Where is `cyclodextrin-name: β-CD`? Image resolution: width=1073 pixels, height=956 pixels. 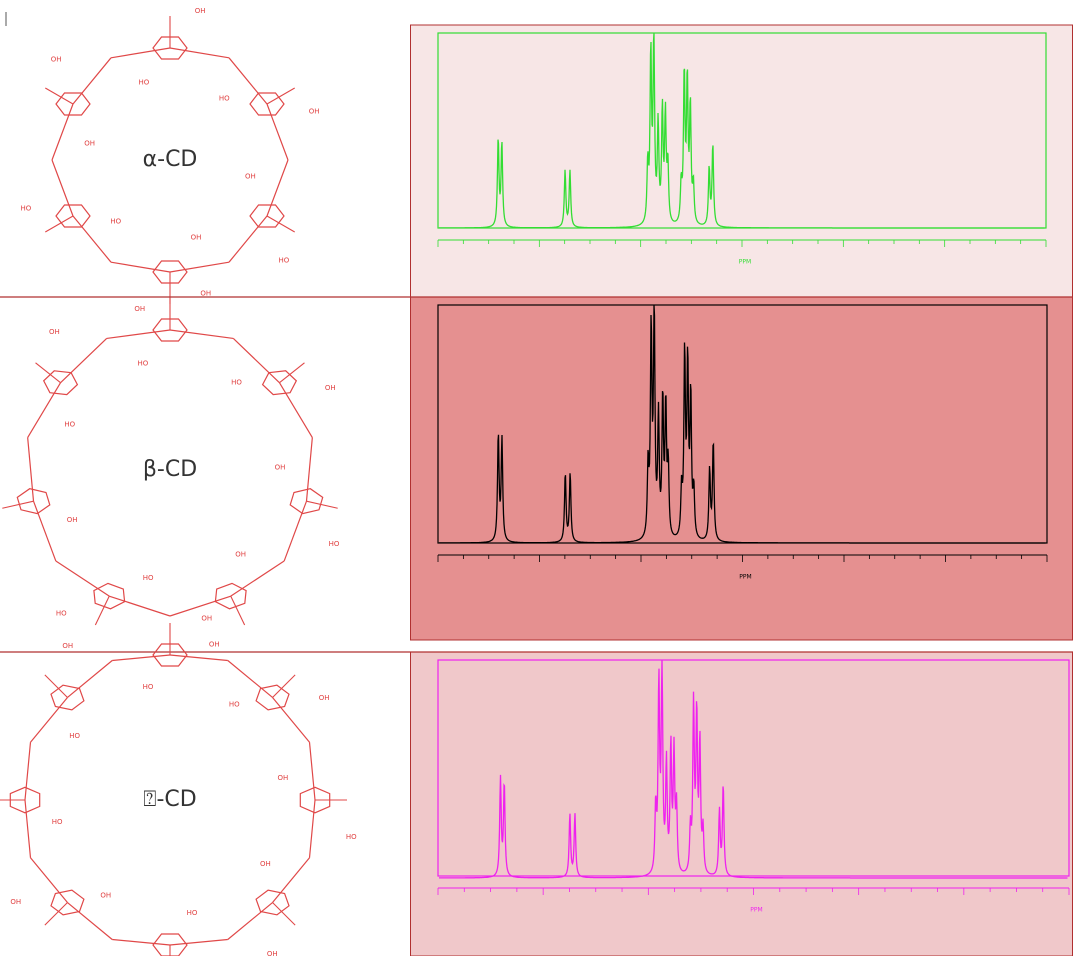 cyclodextrin-name: β-CD is located at coordinates (170, 469).